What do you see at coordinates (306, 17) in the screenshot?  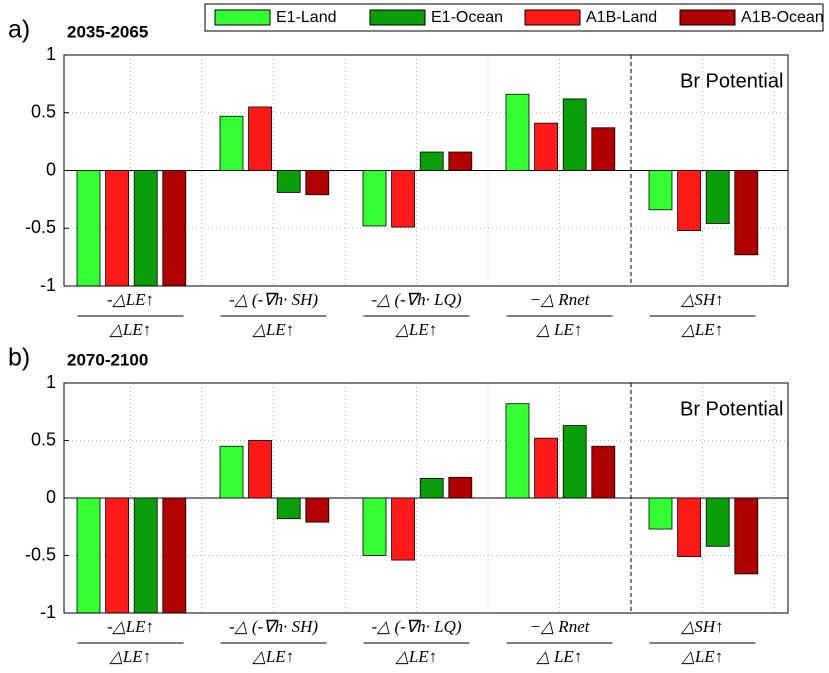 I see `legend-label: E1-Land` at bounding box center [306, 17].